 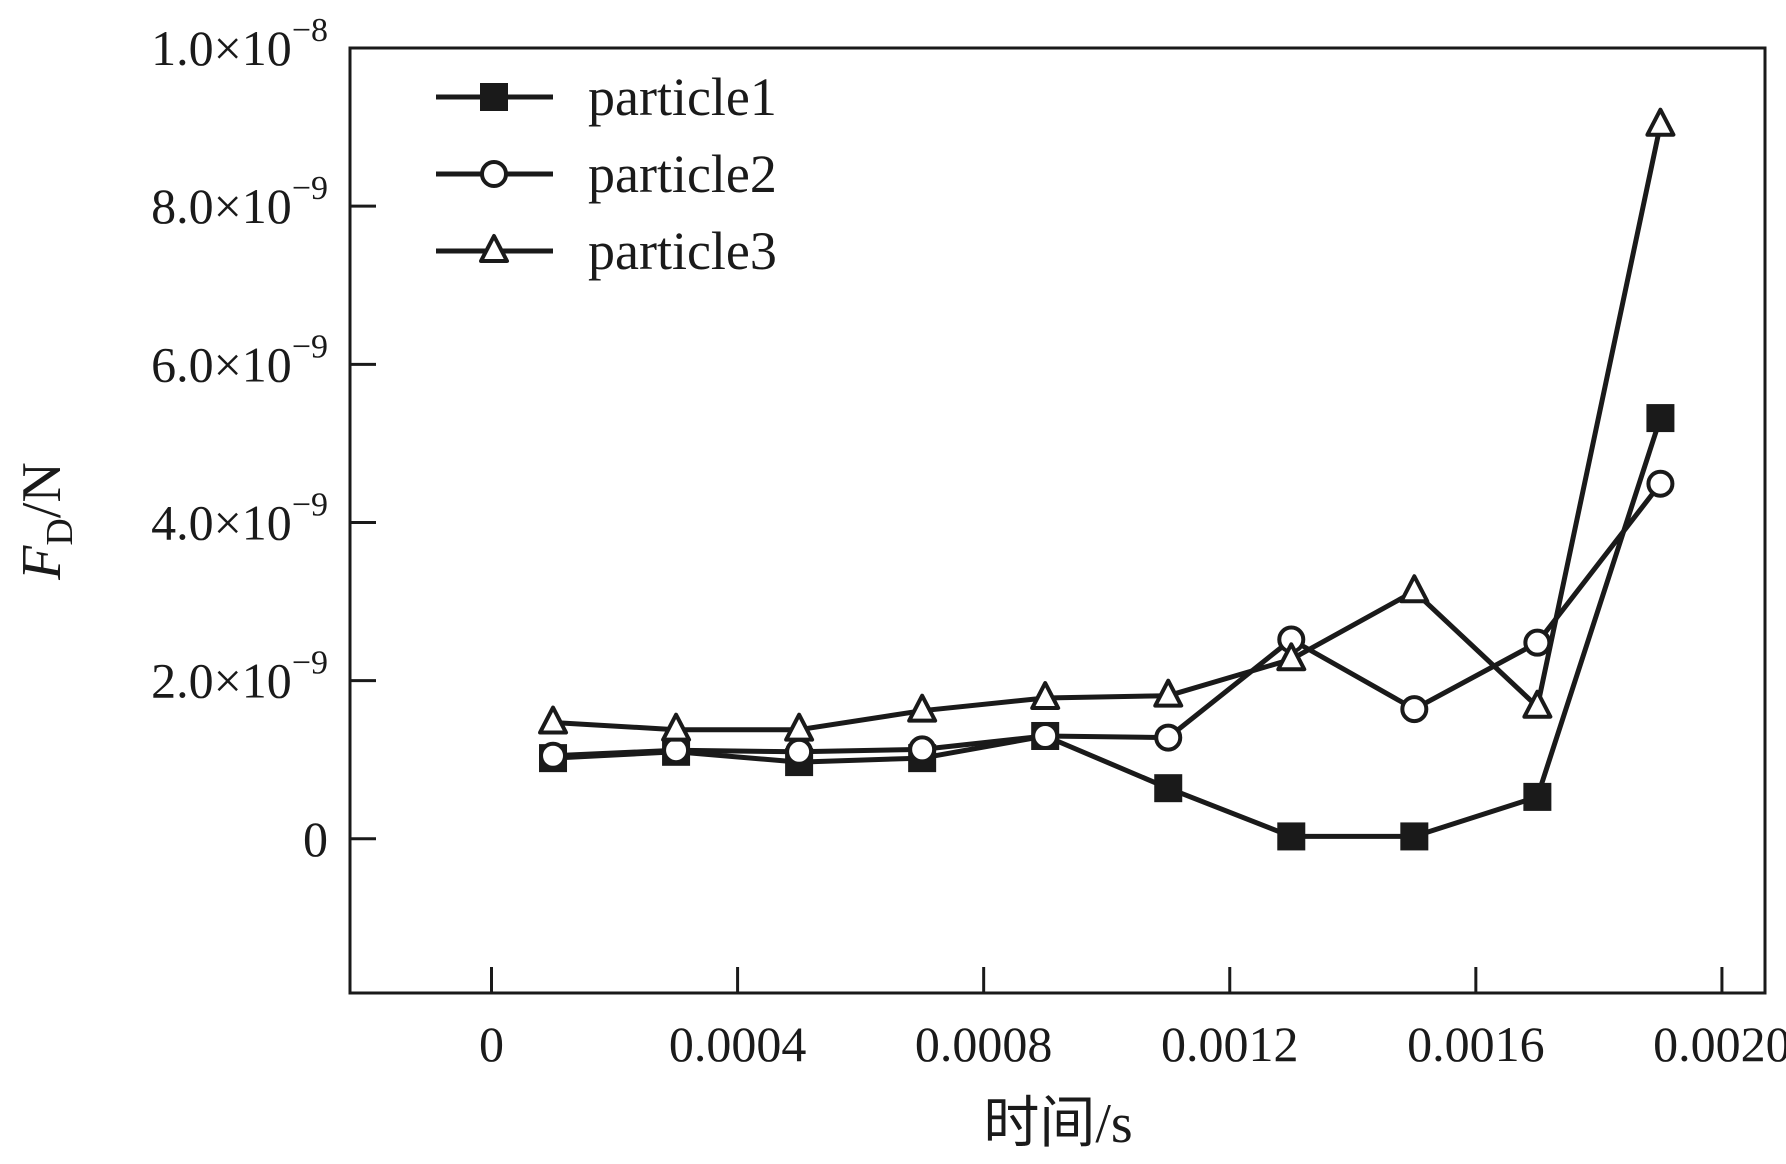 What do you see at coordinates (1132, 1019) in the screenshot?
I see `x-axis-ticks: 0 0.0004 0.0008 0.0012 0.0016 0.0020` at bounding box center [1132, 1019].